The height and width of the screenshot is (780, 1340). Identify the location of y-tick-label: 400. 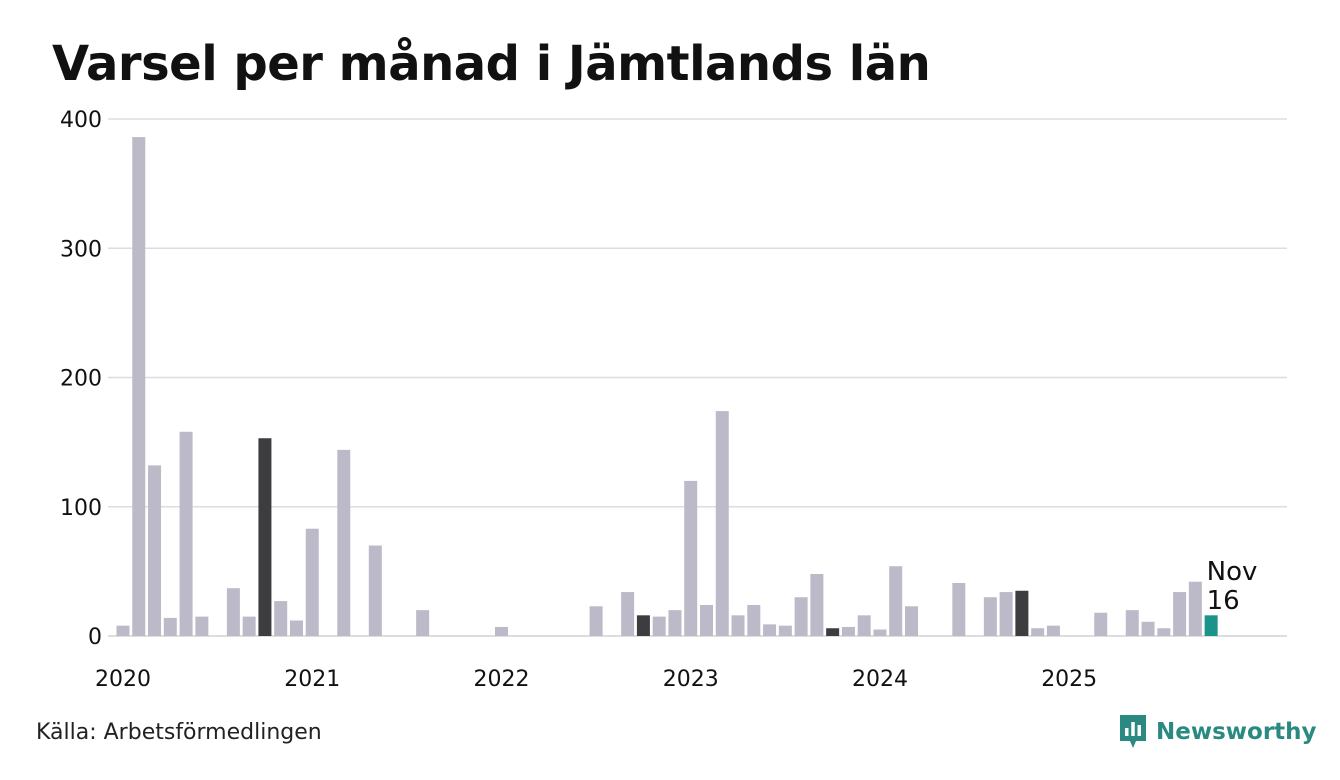
(81, 120).